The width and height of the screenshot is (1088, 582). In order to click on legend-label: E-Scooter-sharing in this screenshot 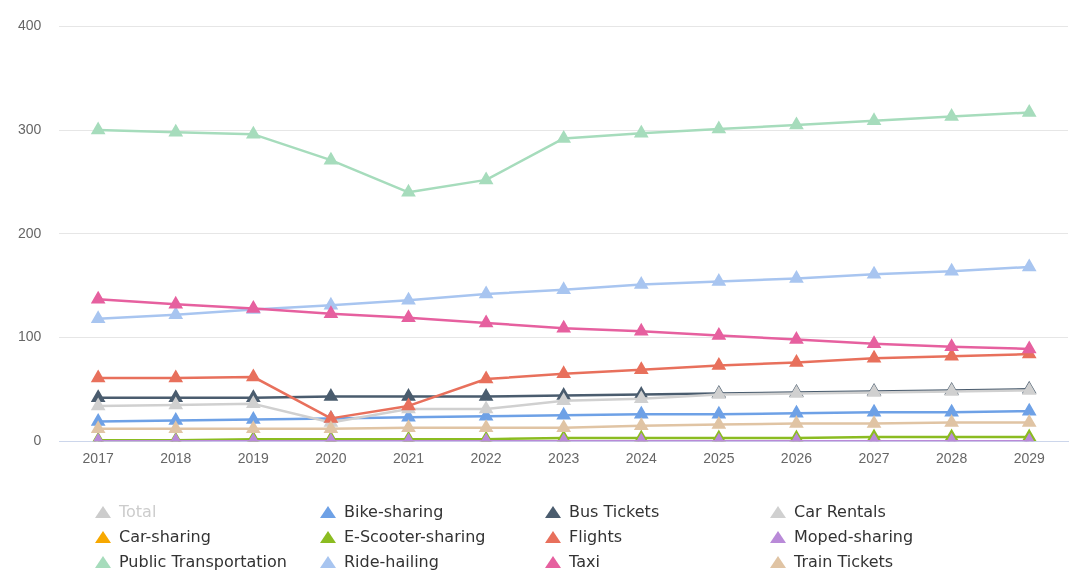, I will do `click(415, 536)`.